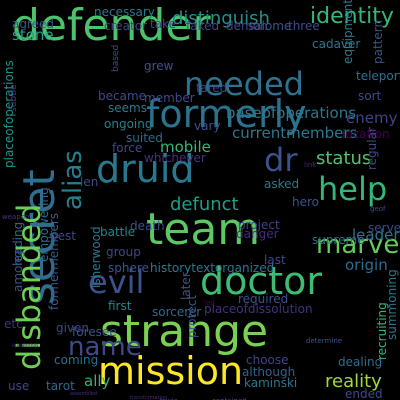  I want to click on word-weapon: weapon, so click(16, 217).